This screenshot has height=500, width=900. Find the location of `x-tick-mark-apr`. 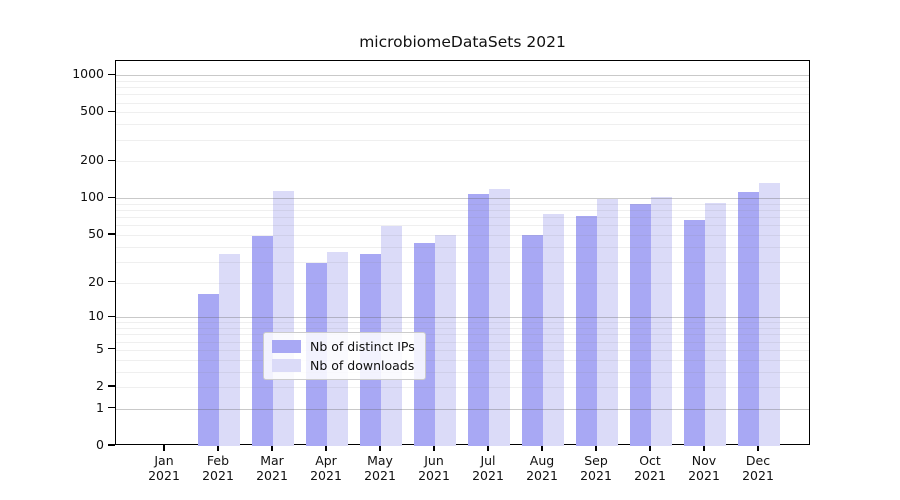

x-tick-mark-apr is located at coordinates (326, 448).